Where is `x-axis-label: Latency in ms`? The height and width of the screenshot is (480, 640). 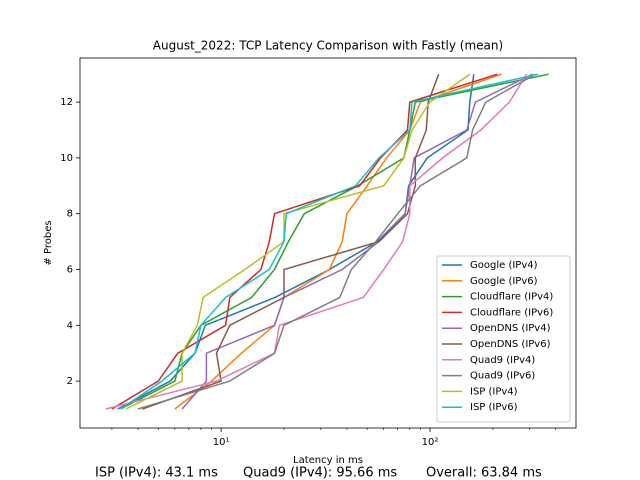 x-axis-label: Latency in ms is located at coordinates (328, 460).